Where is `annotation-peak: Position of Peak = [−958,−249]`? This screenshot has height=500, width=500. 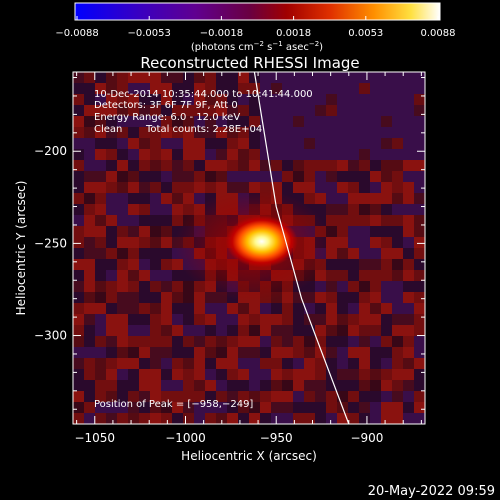
annotation-peak: Position of Peak = [−958,−249] is located at coordinates (173, 404).